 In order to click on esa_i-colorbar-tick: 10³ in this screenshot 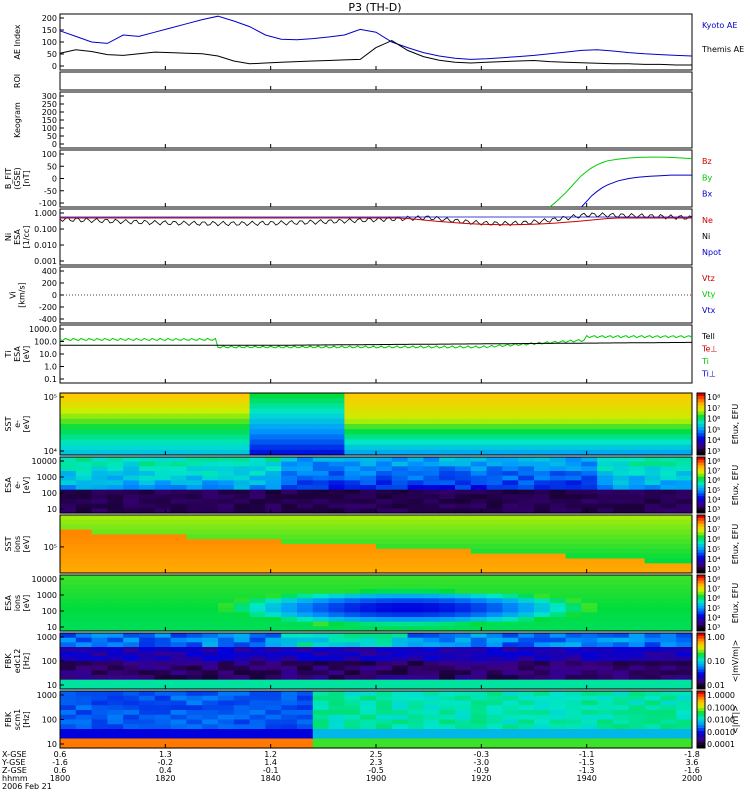, I will do `click(713, 627)`.